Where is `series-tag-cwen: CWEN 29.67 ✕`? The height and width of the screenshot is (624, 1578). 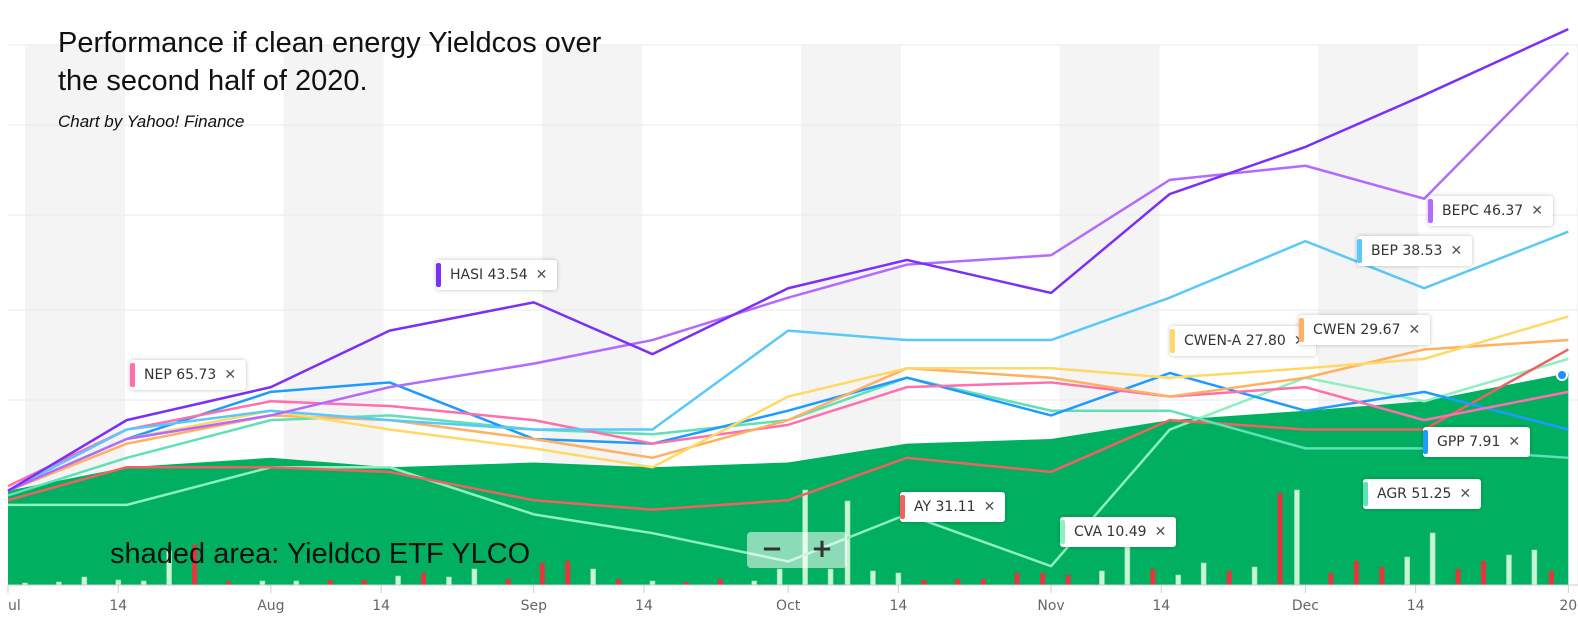 series-tag-cwen: CWEN 29.67 ✕ is located at coordinates (1365, 330).